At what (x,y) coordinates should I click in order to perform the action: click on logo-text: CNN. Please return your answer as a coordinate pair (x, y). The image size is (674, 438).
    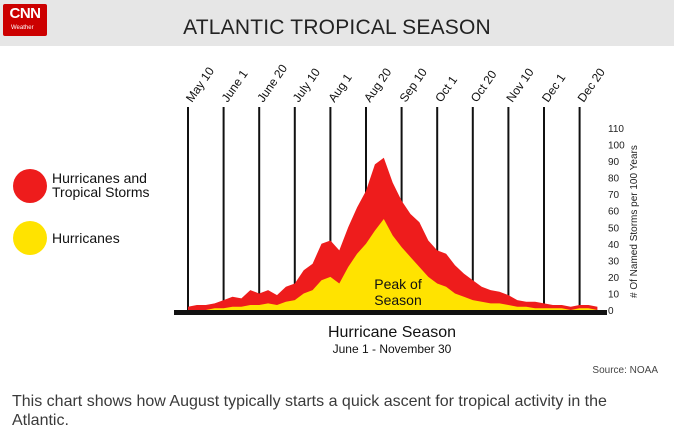
    Looking at the image, I should click on (25, 13).